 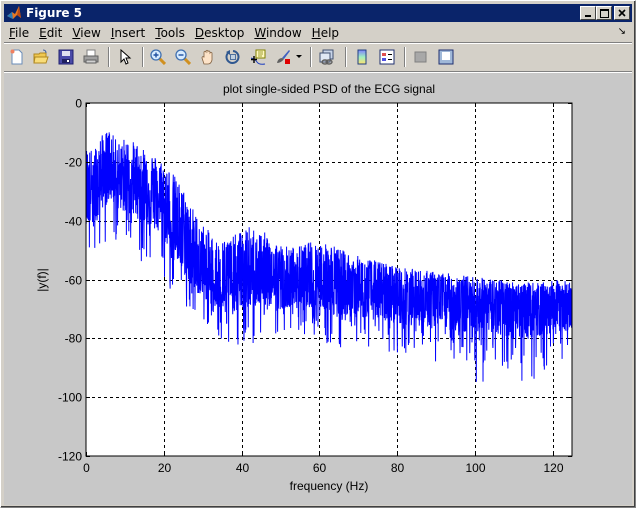 I want to click on open-file-button, so click(x=41, y=57).